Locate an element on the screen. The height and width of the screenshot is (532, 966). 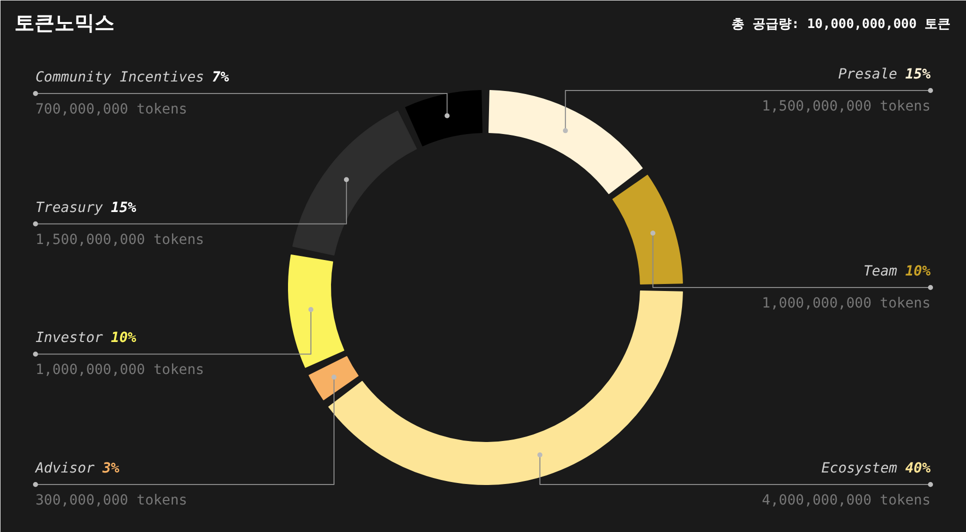
slice-label: Ecosystem is located at coordinates (859, 468).